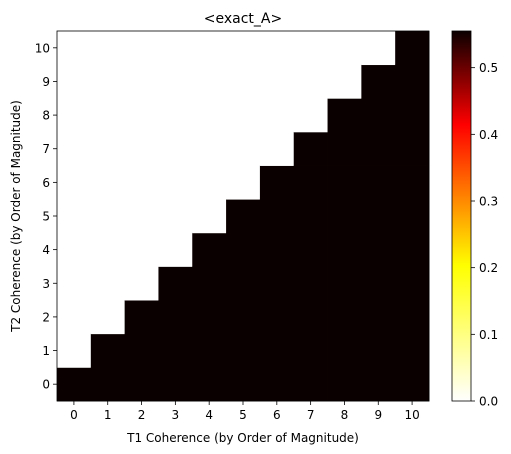  Describe the element at coordinates (242, 438) in the screenshot. I see `x-axis-label: T1 Coherence (by Order of Magnitude)` at that location.